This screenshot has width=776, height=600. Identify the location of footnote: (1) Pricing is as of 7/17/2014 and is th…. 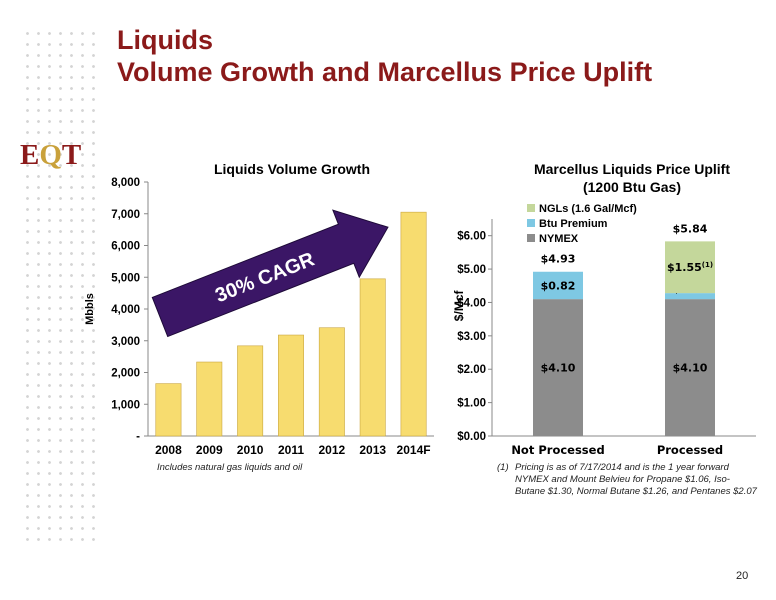
(627, 480).